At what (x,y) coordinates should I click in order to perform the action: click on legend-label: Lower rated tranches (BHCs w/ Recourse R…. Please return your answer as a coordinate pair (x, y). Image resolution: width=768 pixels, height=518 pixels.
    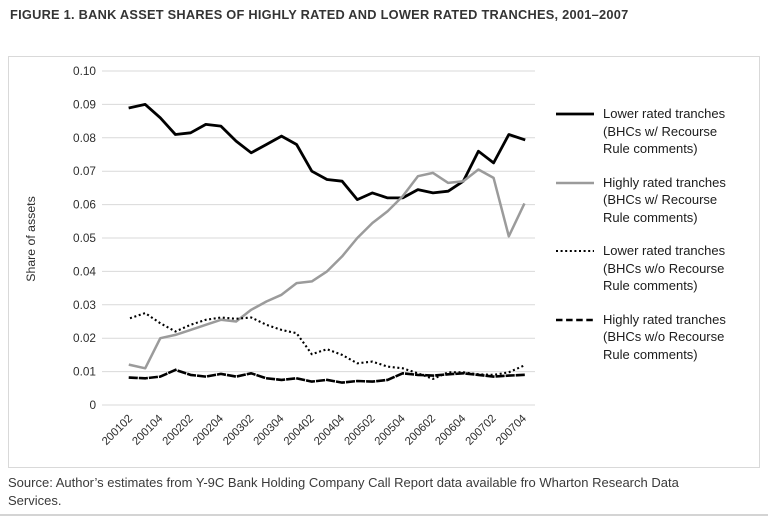
    Looking at the image, I should click on (664, 131).